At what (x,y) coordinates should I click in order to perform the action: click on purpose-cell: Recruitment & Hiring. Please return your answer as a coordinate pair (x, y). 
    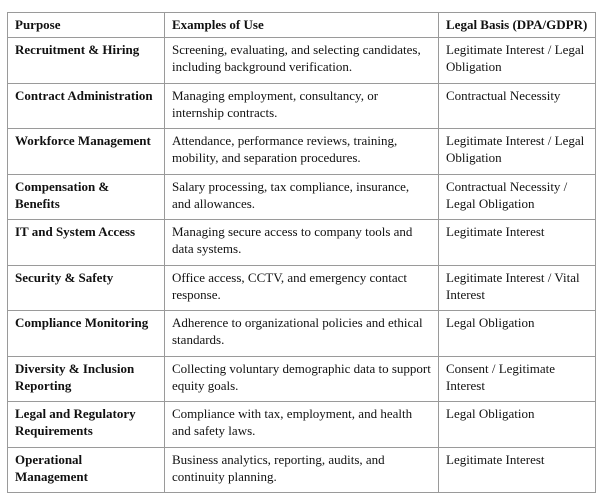
    Looking at the image, I should click on (86, 60).